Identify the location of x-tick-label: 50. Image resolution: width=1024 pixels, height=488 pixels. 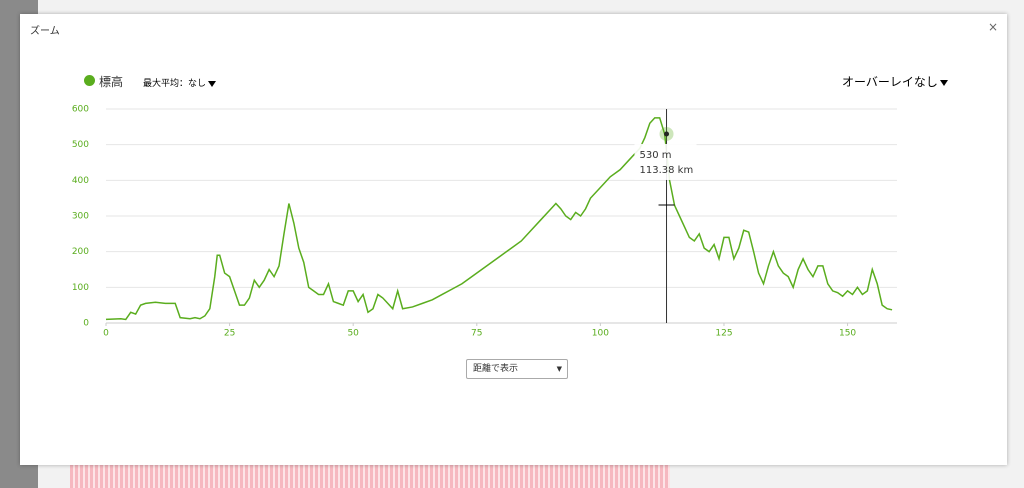
(353, 334).